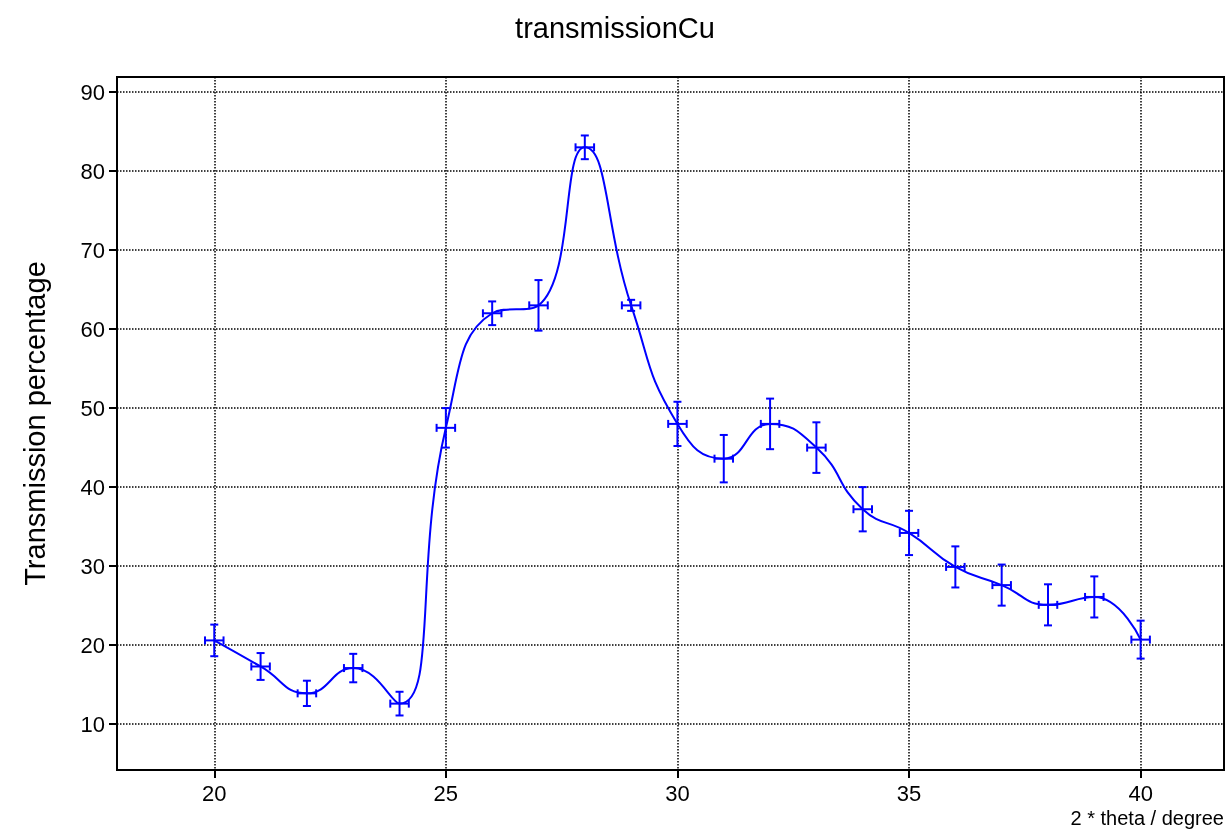 This screenshot has height=837, width=1230. What do you see at coordinates (92, 329) in the screenshot?
I see `y-tick-label: 60` at bounding box center [92, 329].